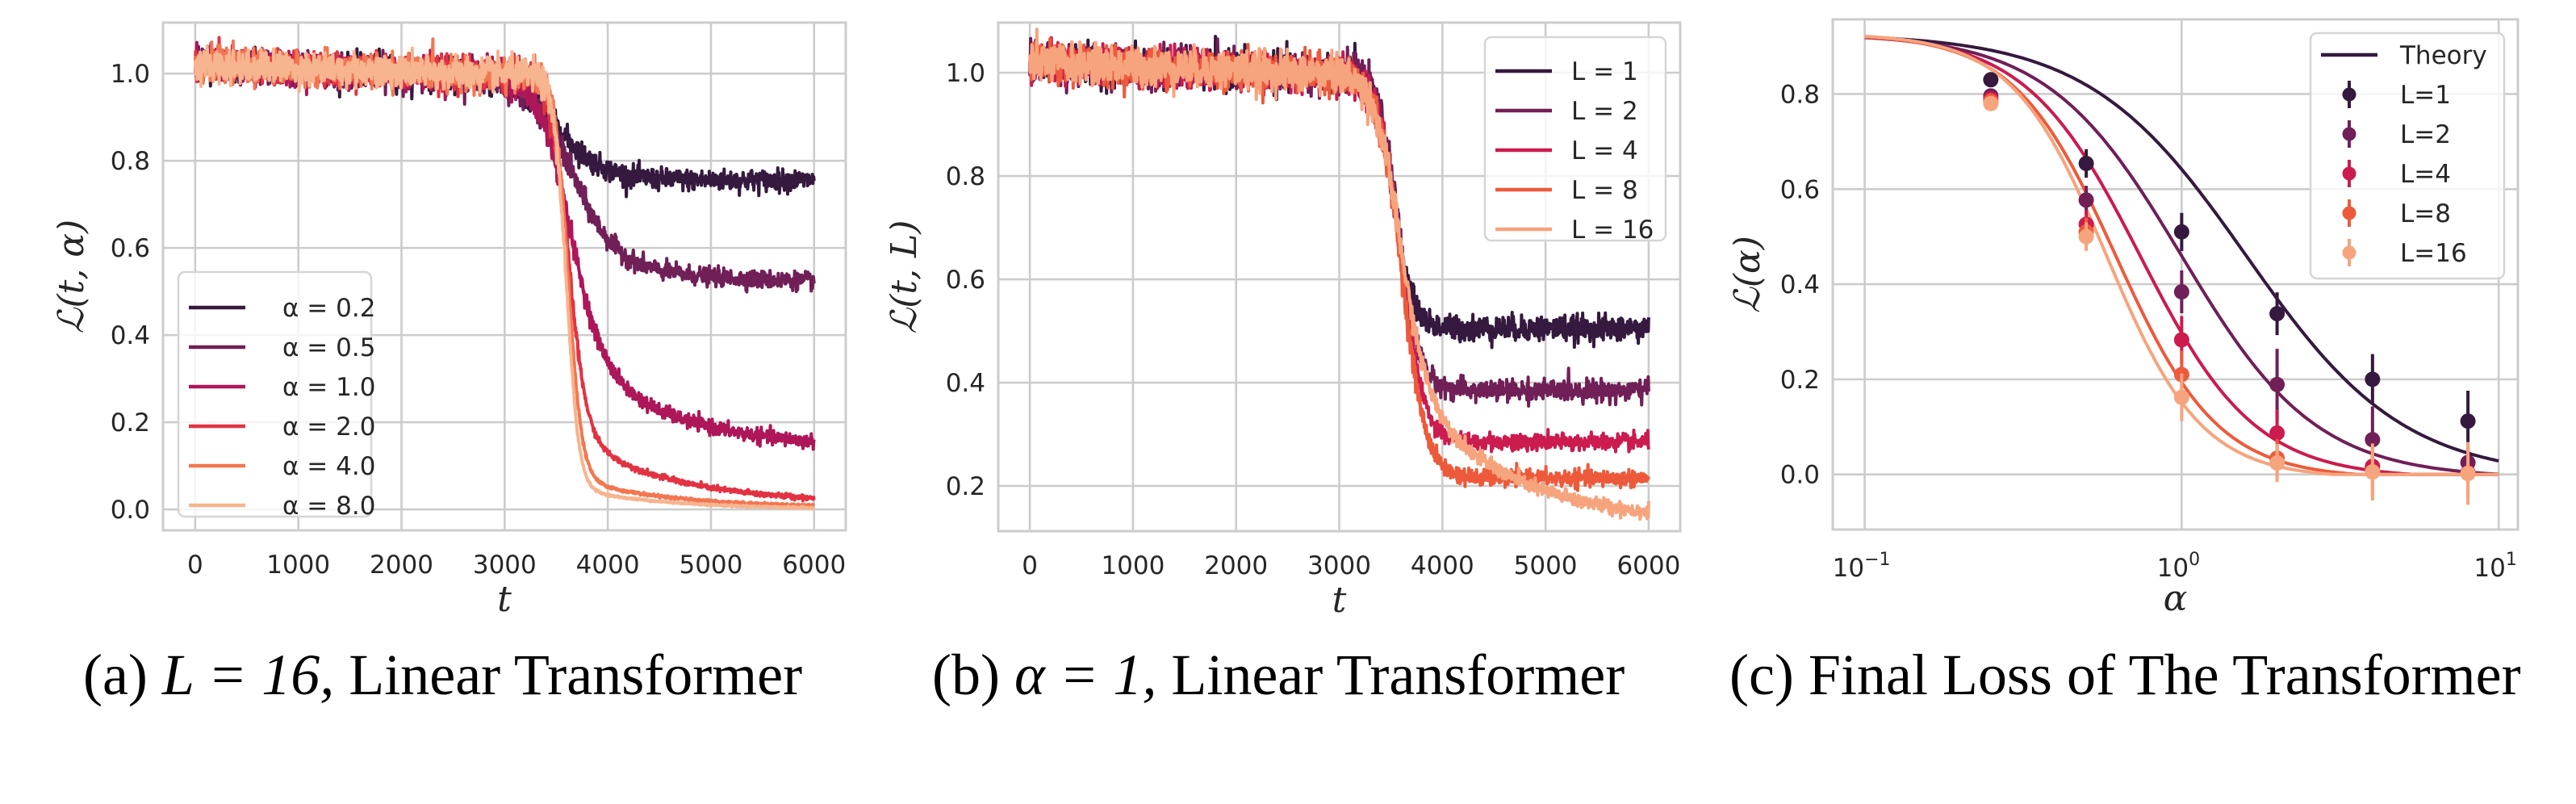 The image size is (2576, 804). Describe the element at coordinates (1747, 274) in the screenshot. I see `y-axis-label: ℒ(α)` at that location.